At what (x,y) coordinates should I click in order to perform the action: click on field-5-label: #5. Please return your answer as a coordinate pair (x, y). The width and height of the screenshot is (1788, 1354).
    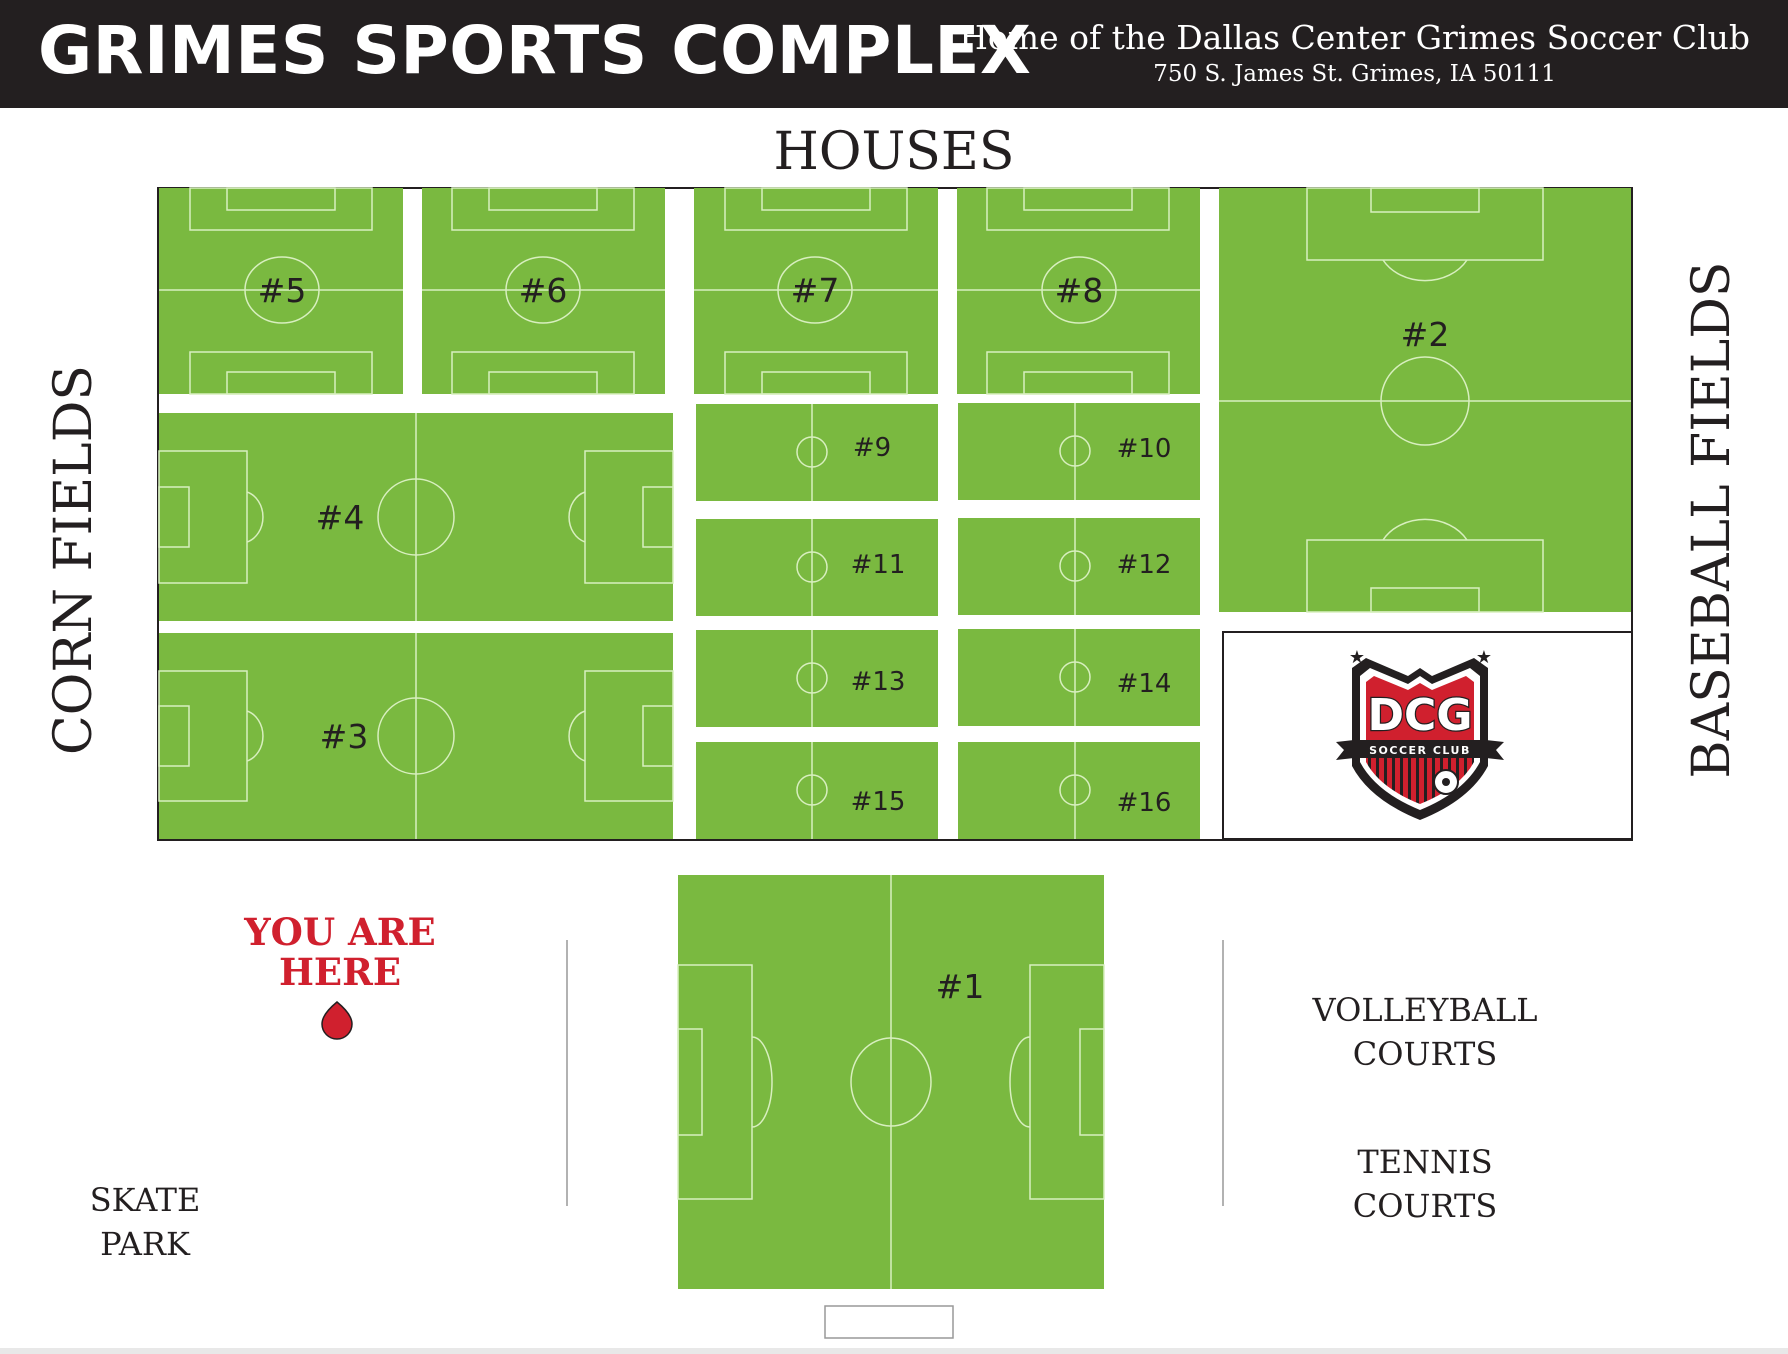
    Looking at the image, I should click on (282, 290).